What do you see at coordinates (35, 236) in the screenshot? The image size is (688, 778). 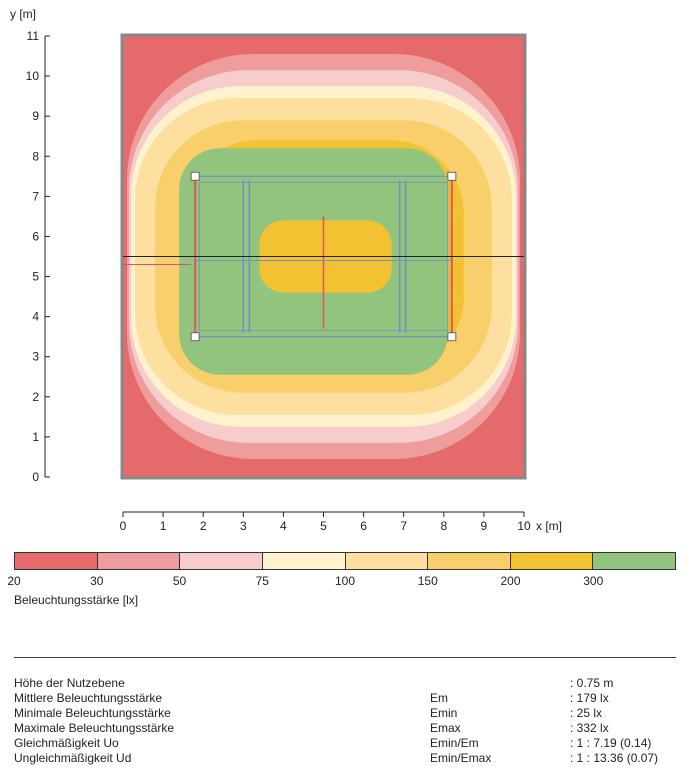 I see `y-tick-label: 6` at bounding box center [35, 236].